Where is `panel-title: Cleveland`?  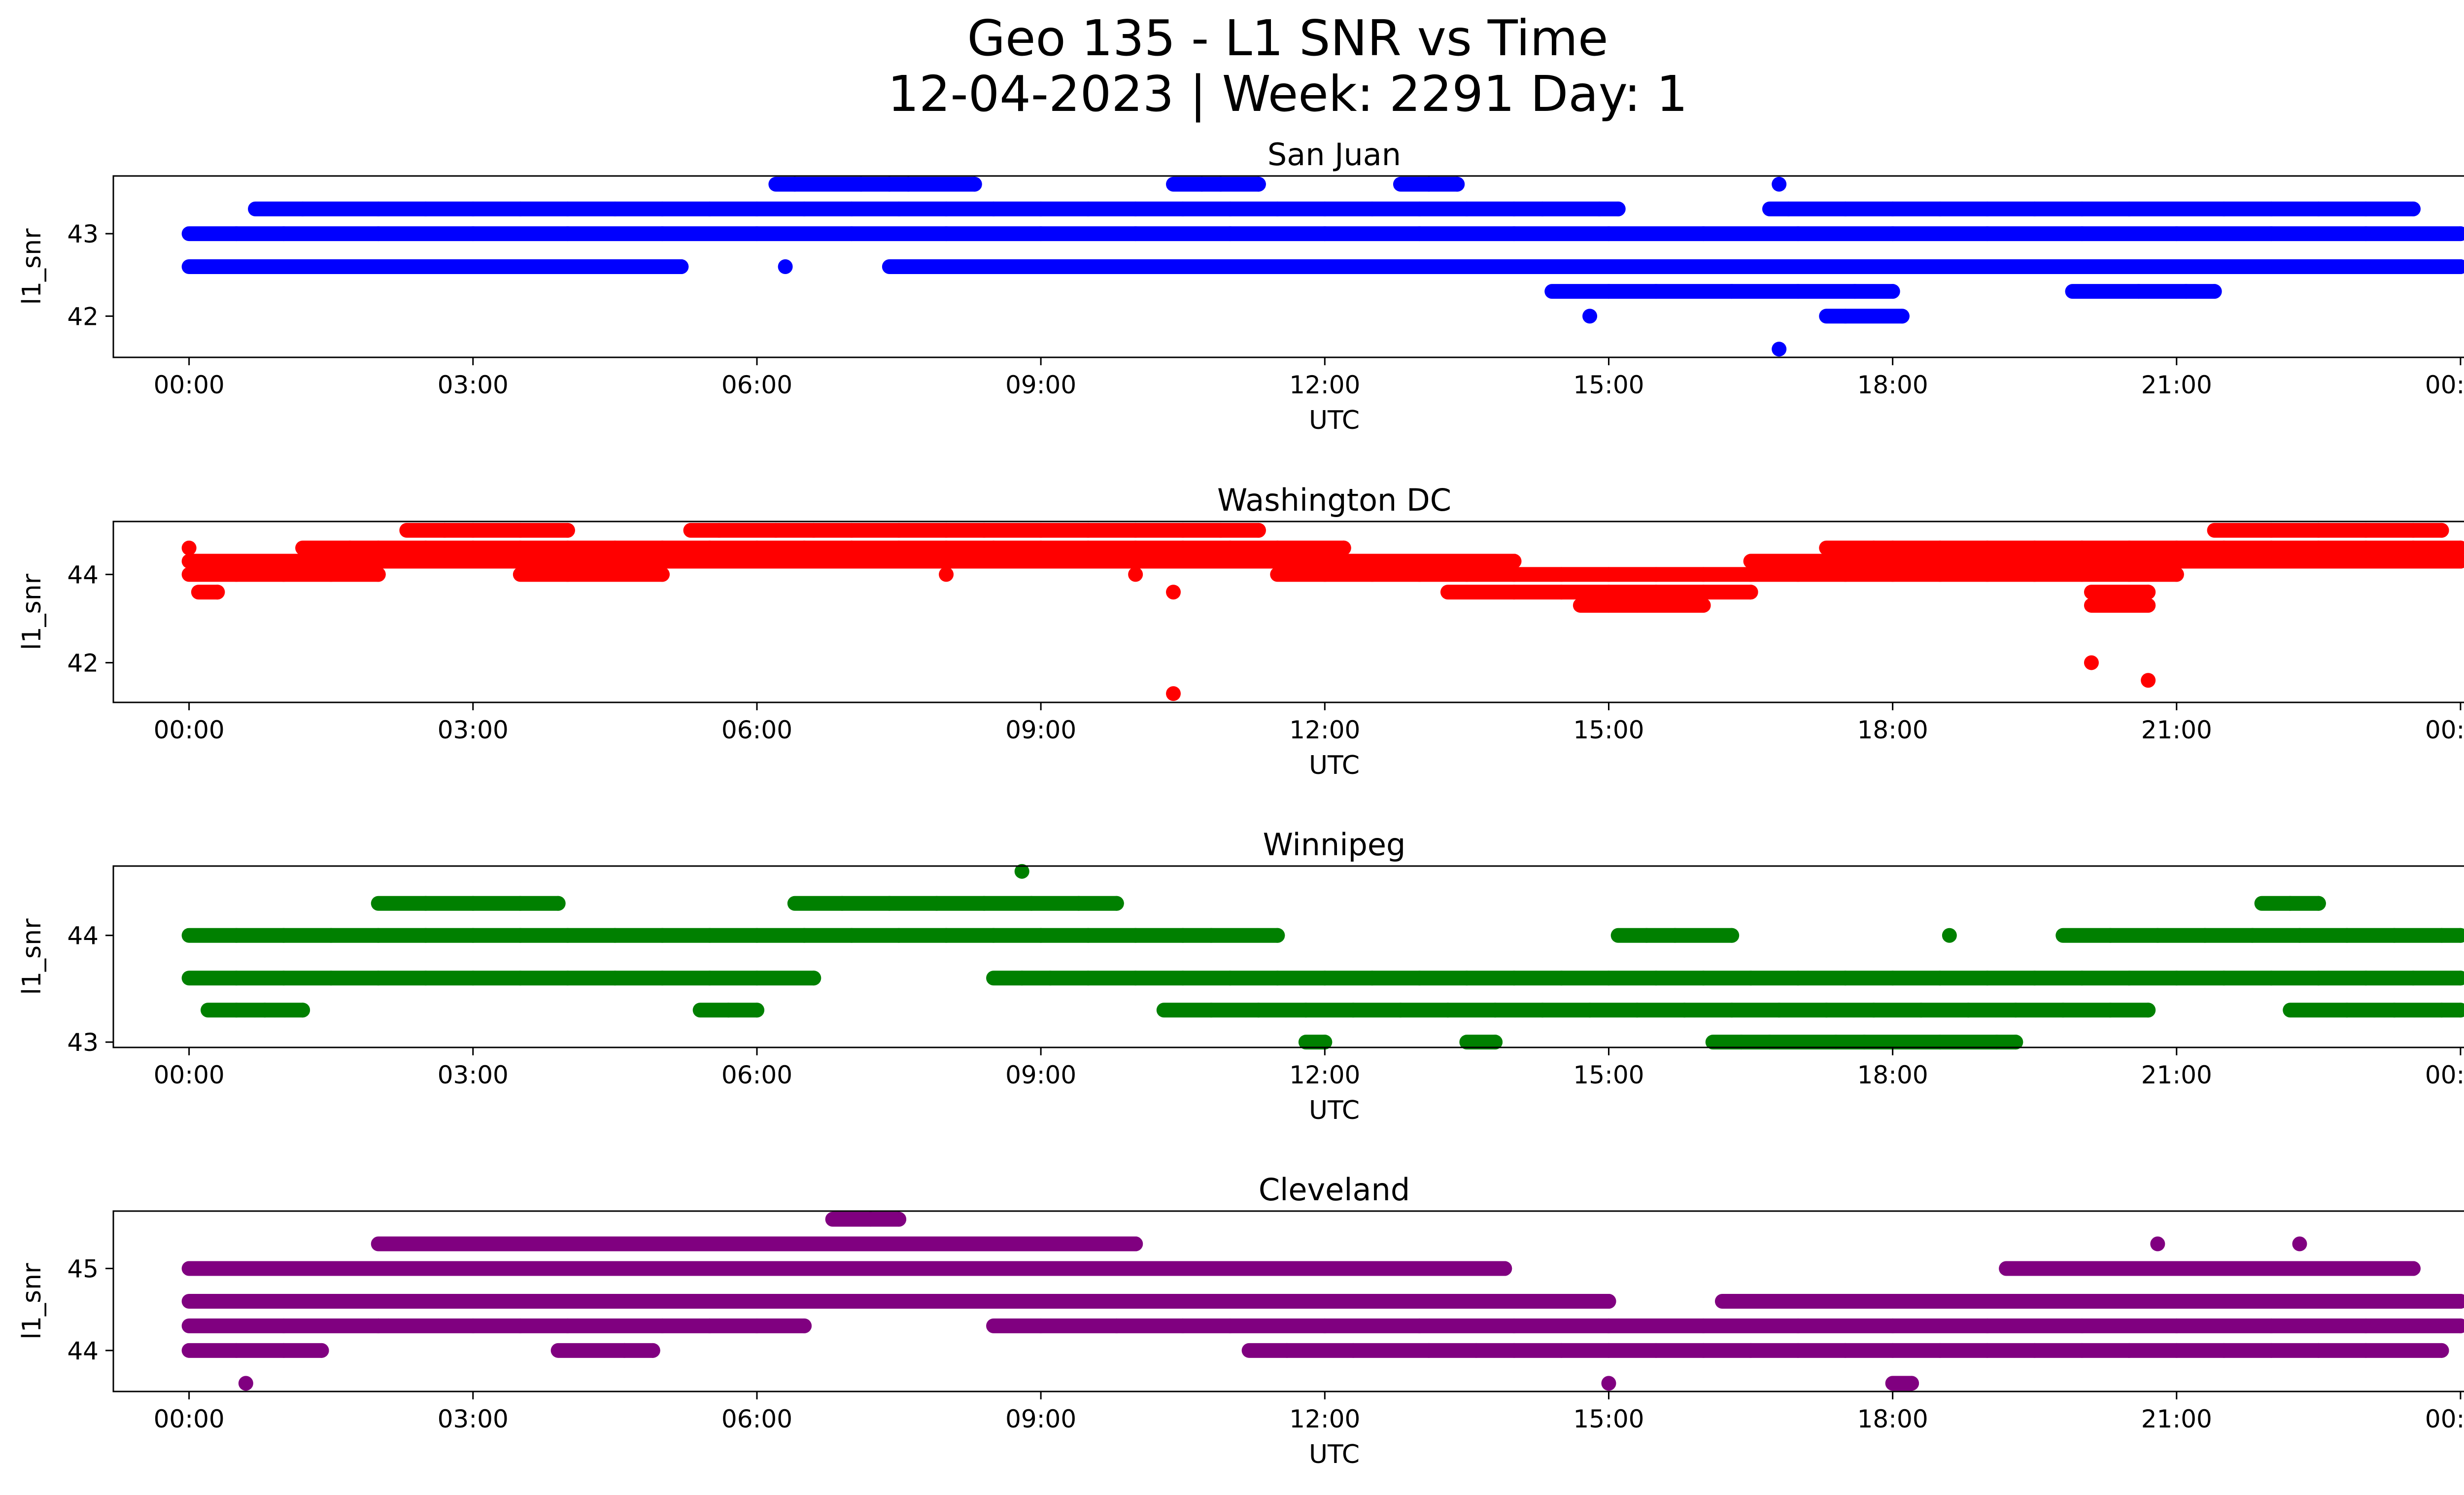 panel-title: Cleveland is located at coordinates (1334, 1190).